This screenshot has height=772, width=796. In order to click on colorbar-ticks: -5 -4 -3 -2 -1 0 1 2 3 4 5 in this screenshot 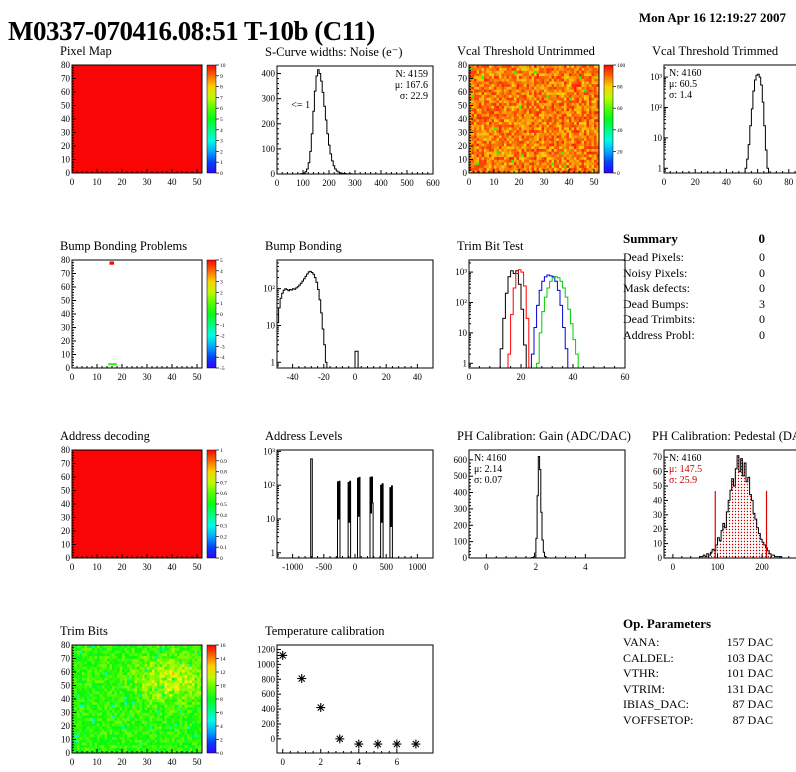, I will do `click(220, 315)`.